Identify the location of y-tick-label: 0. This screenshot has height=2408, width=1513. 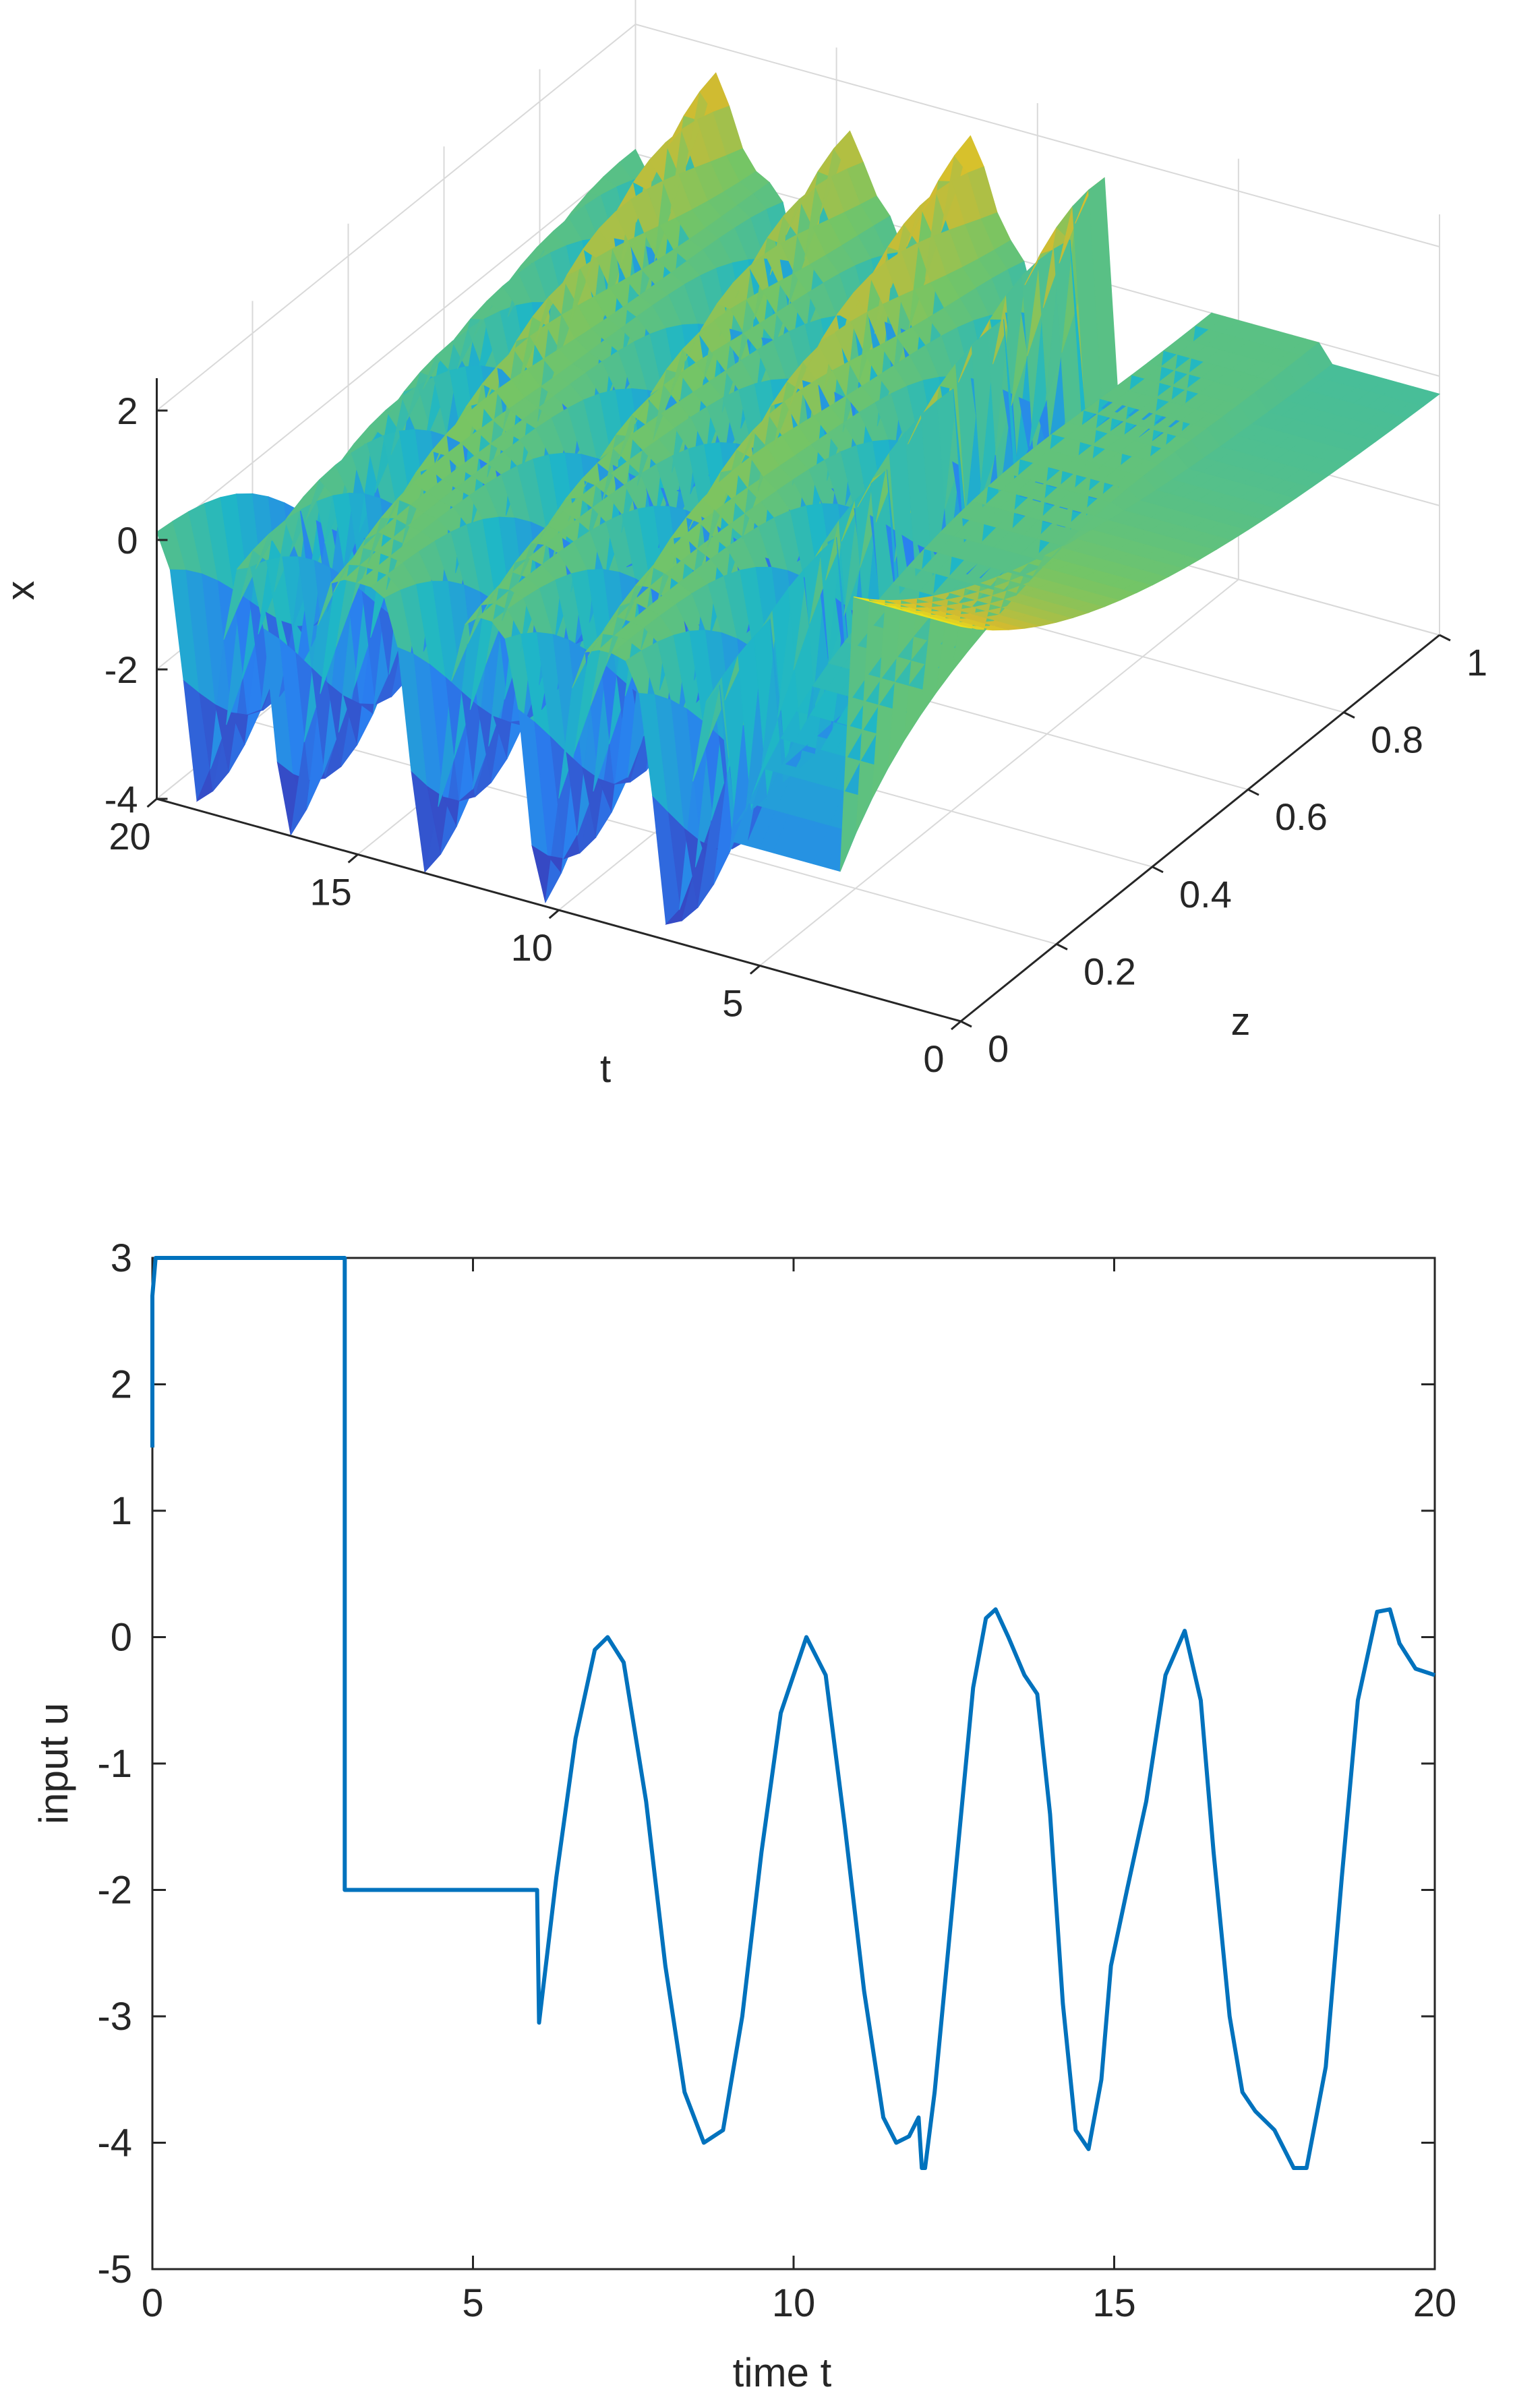
(121, 1638).